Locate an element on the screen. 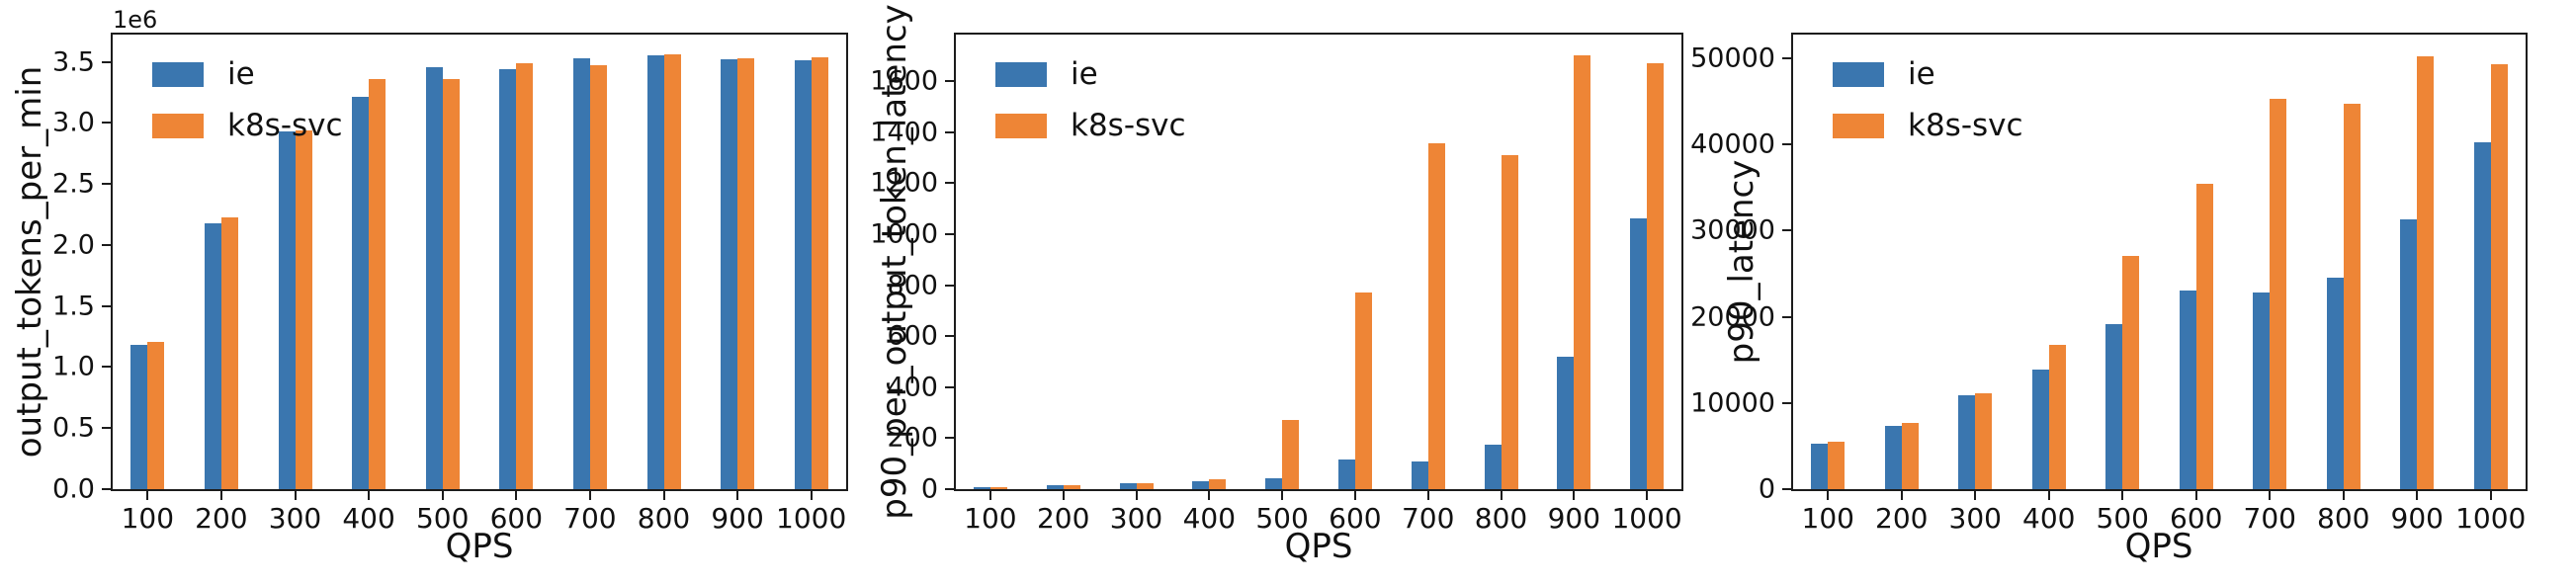  y-tick-label: 600 is located at coordinates (912, 336).